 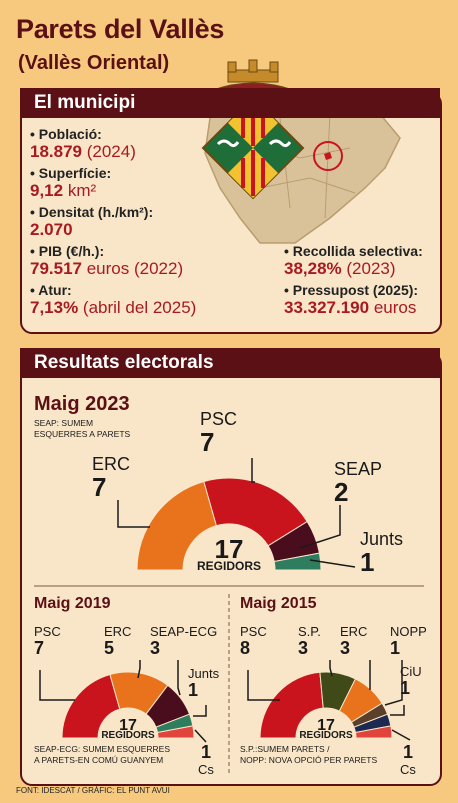 What do you see at coordinates (341, 492) in the screenshot?
I see `party-seats: 2` at bounding box center [341, 492].